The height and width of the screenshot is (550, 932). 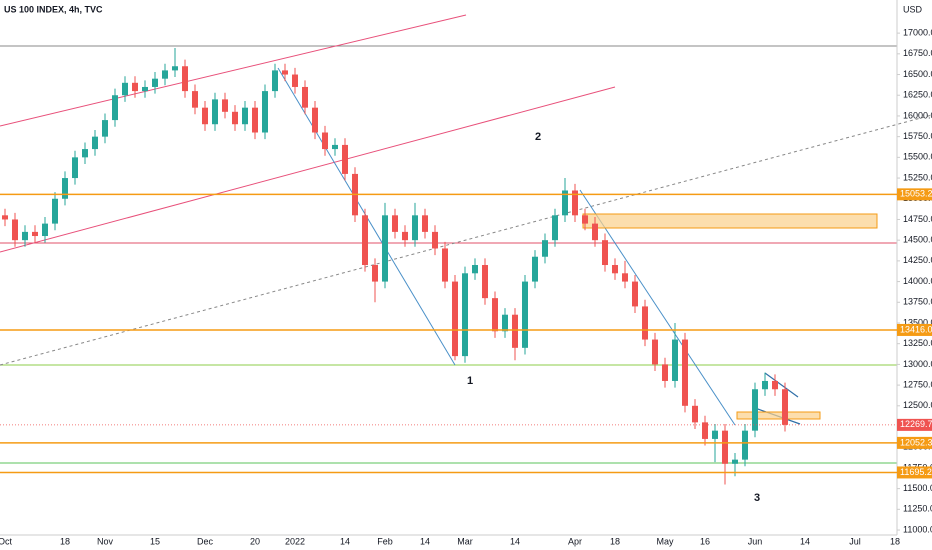 I want to click on last-price-label: 12269.79, so click(x=916, y=424).